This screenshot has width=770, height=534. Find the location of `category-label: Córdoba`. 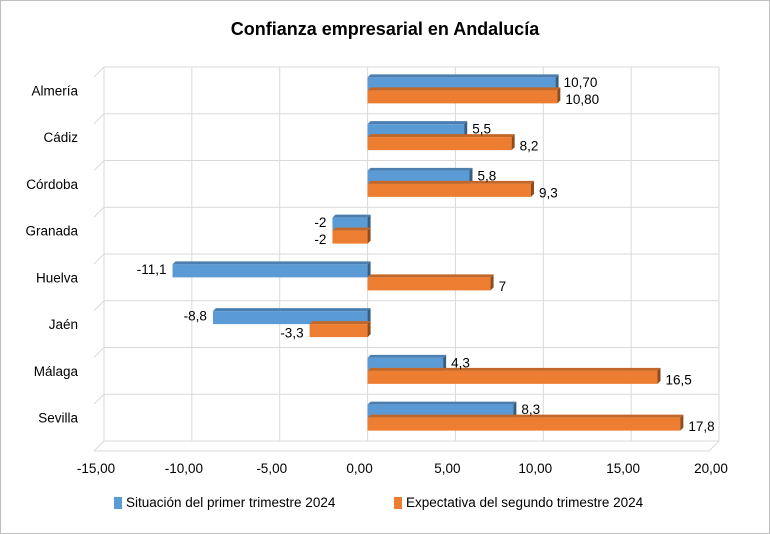

category-label: Córdoba is located at coordinates (52, 184).